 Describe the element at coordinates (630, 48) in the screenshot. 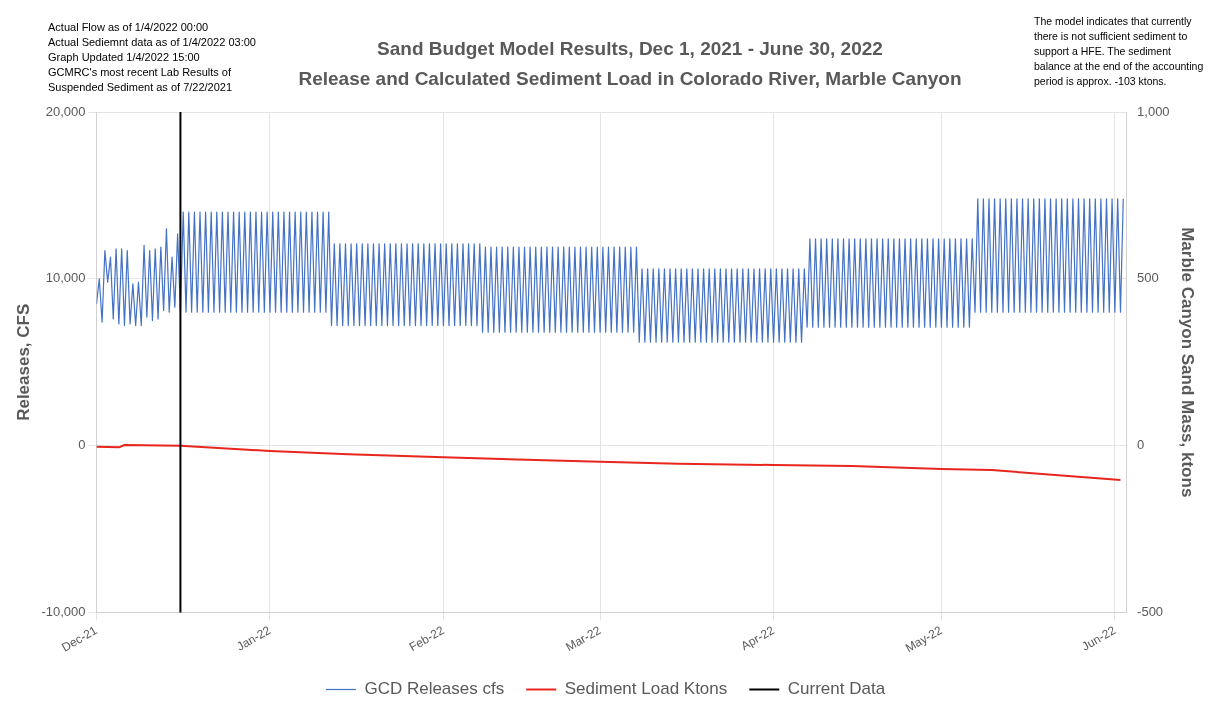

I see `chart-title: Sand Budget Model Results, Dec 1, 2021 - June 30, 2022` at that location.